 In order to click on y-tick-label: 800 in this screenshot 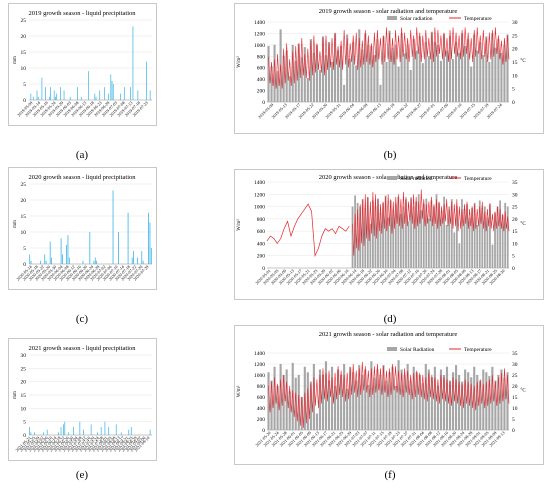, I will do `click(261, 57)`.